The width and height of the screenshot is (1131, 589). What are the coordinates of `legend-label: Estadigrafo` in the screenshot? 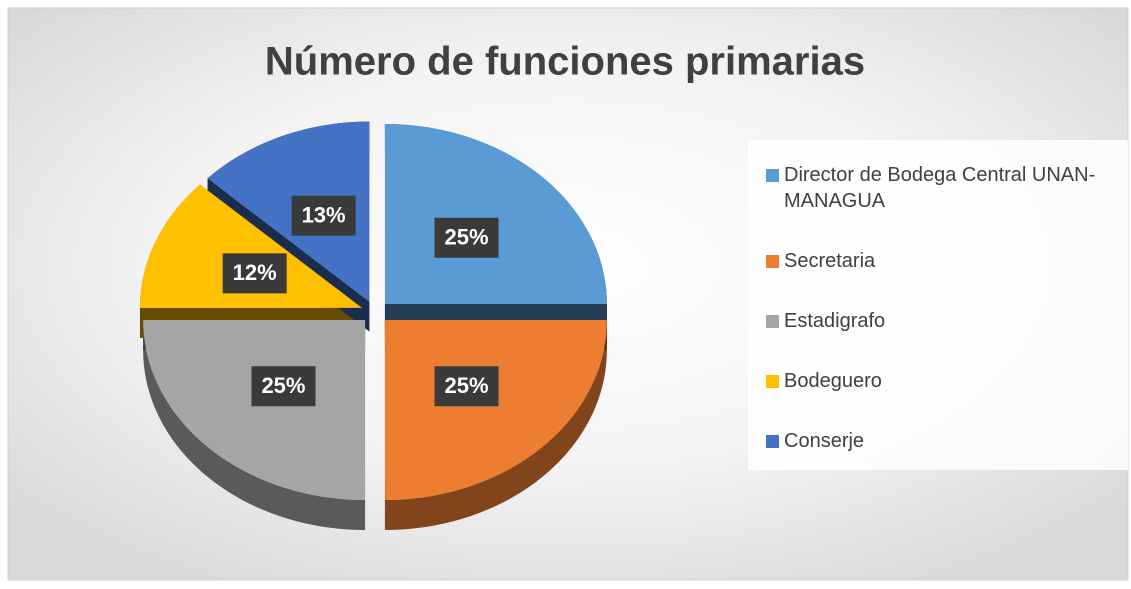 It's located at (835, 321).